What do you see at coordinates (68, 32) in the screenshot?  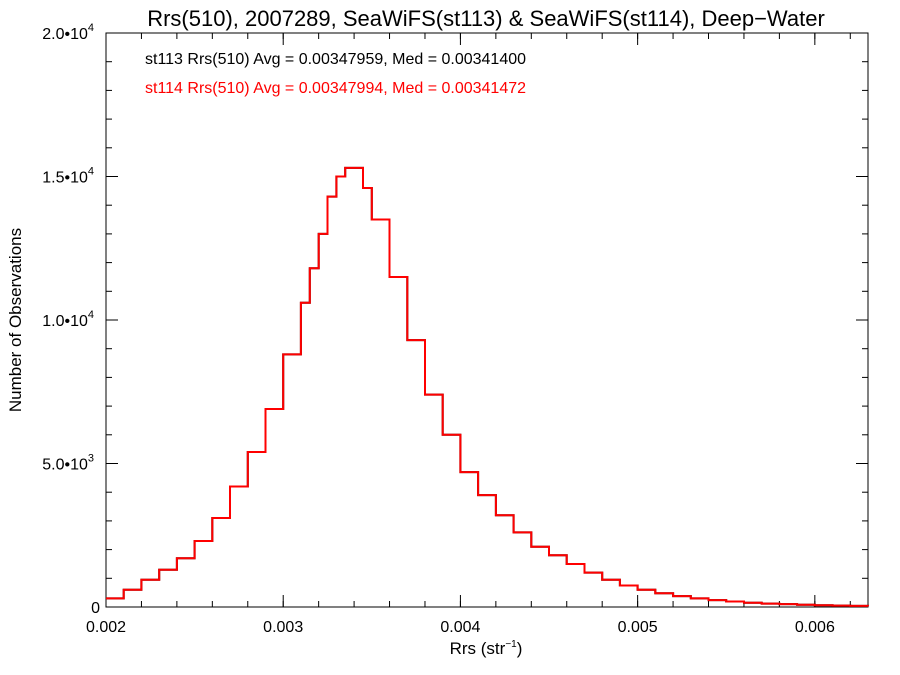 I see `y-tick-label-4: 2.0•104` at bounding box center [68, 32].